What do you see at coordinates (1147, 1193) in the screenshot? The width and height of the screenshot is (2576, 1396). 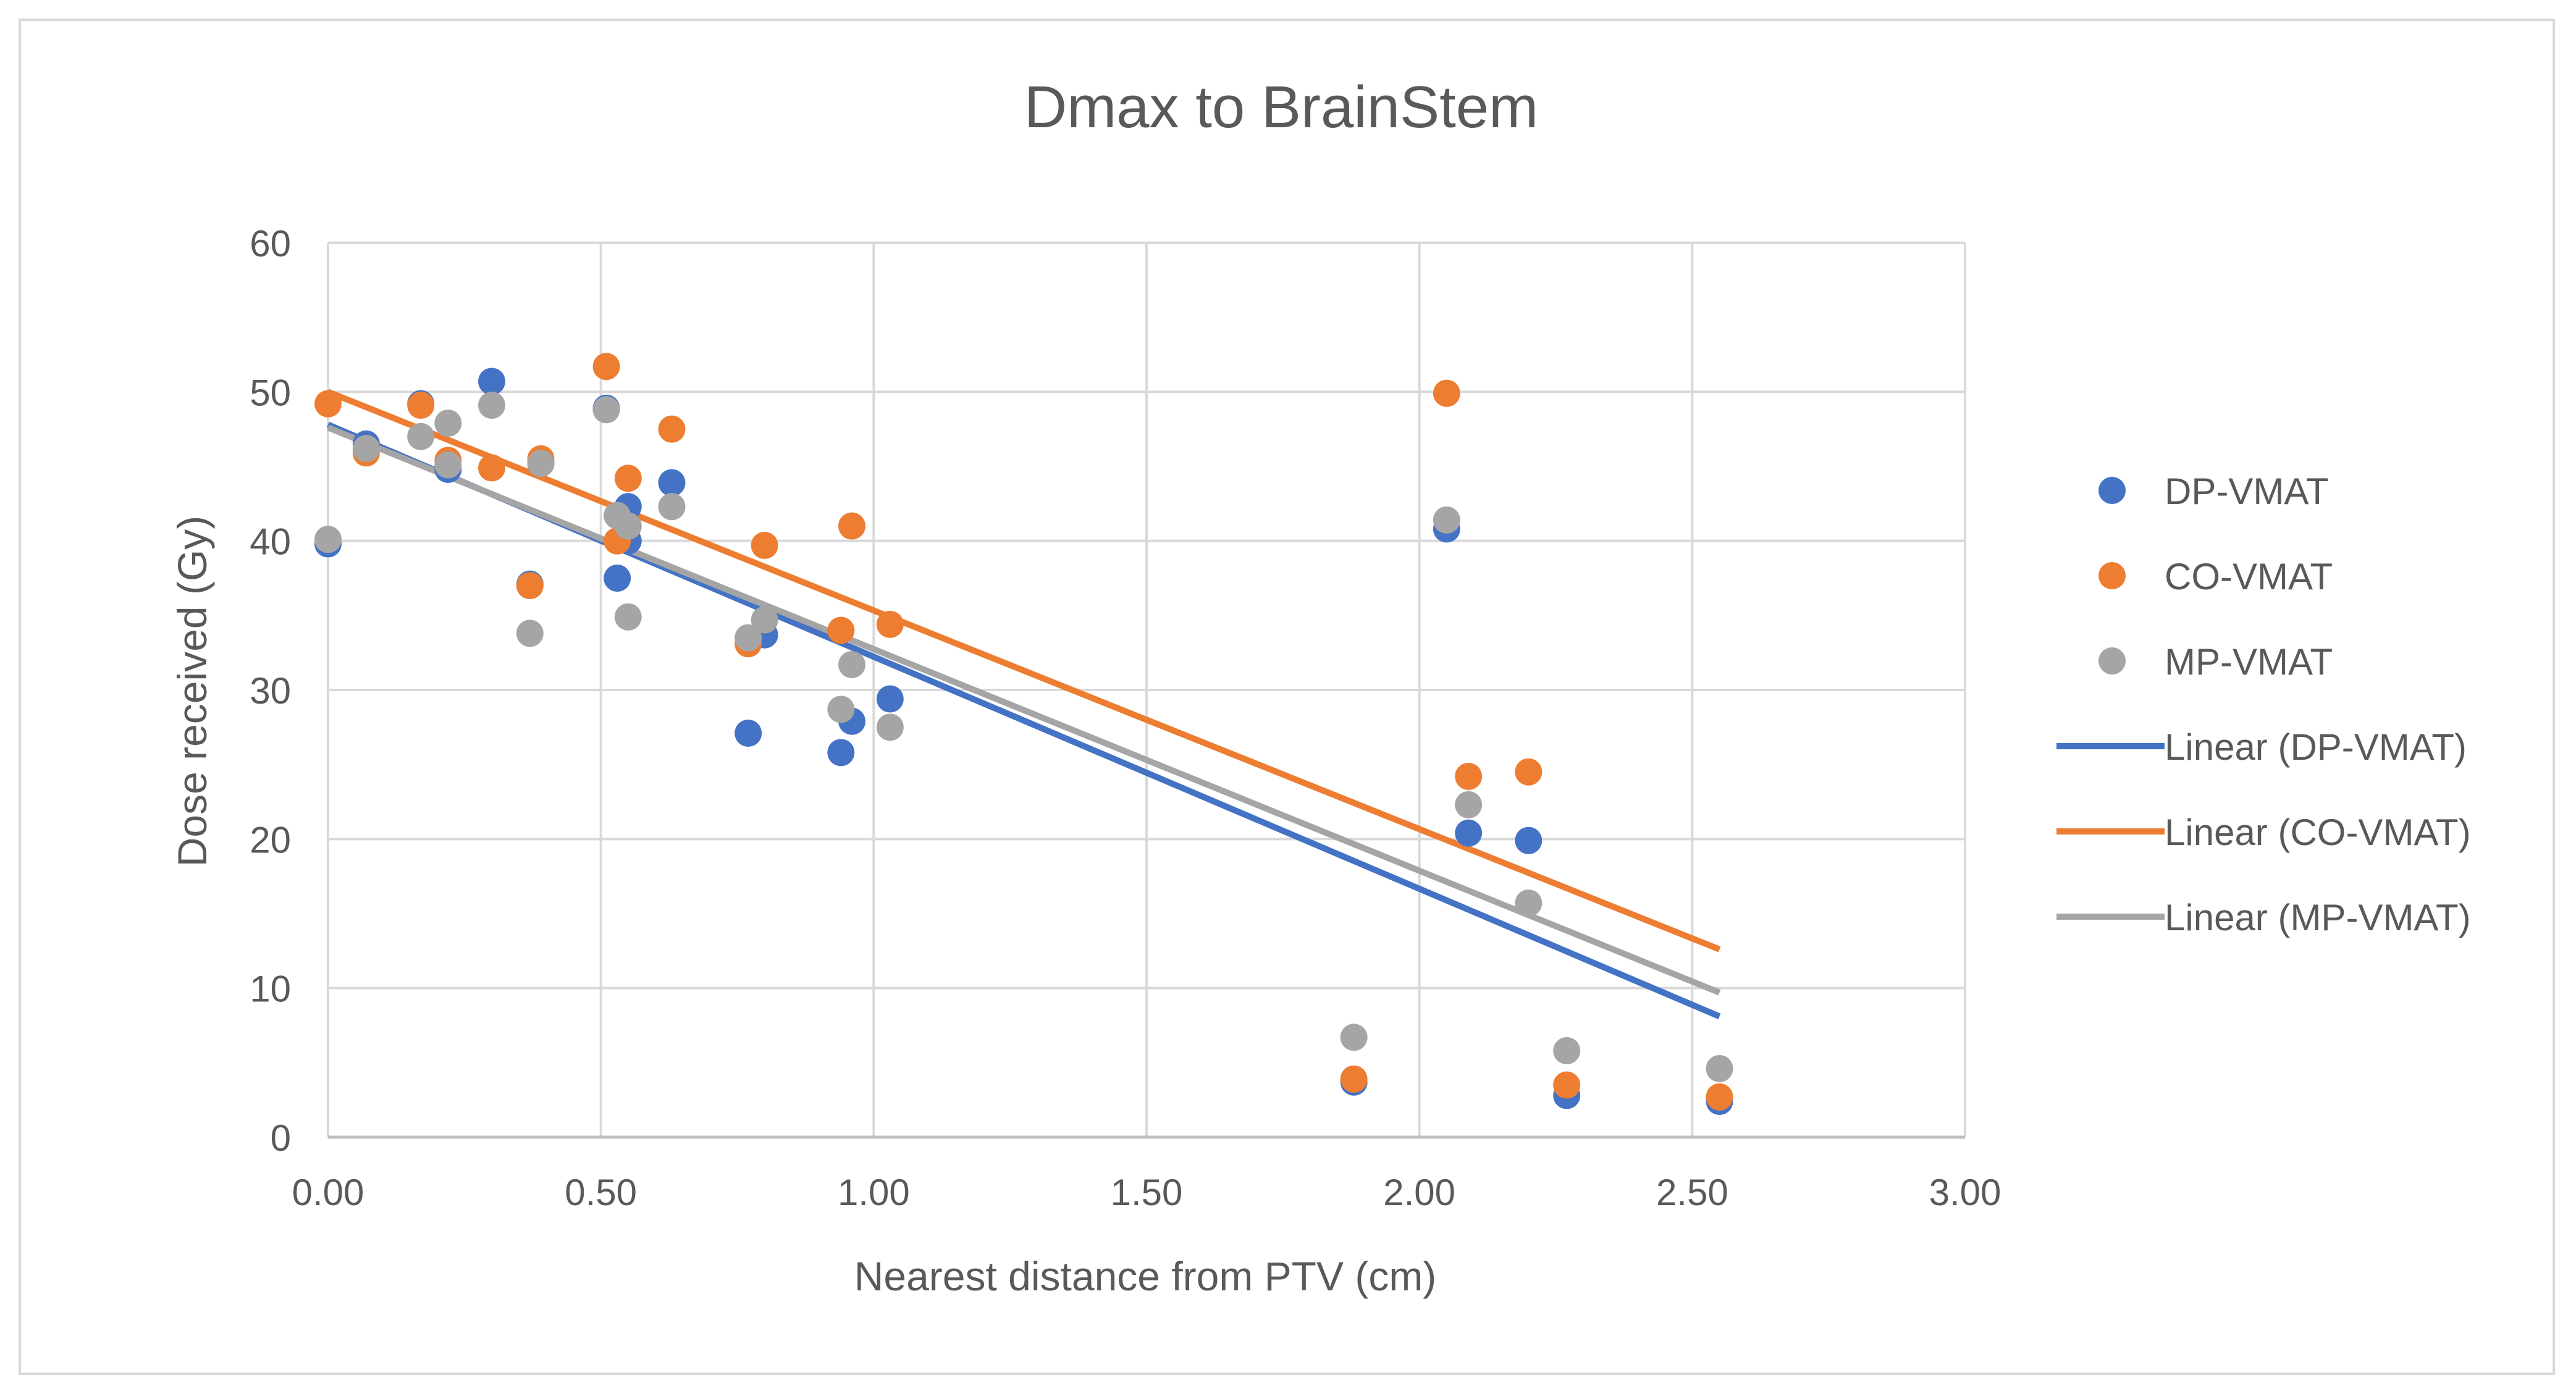 I see `x-tick-label: 1.50` at bounding box center [1147, 1193].